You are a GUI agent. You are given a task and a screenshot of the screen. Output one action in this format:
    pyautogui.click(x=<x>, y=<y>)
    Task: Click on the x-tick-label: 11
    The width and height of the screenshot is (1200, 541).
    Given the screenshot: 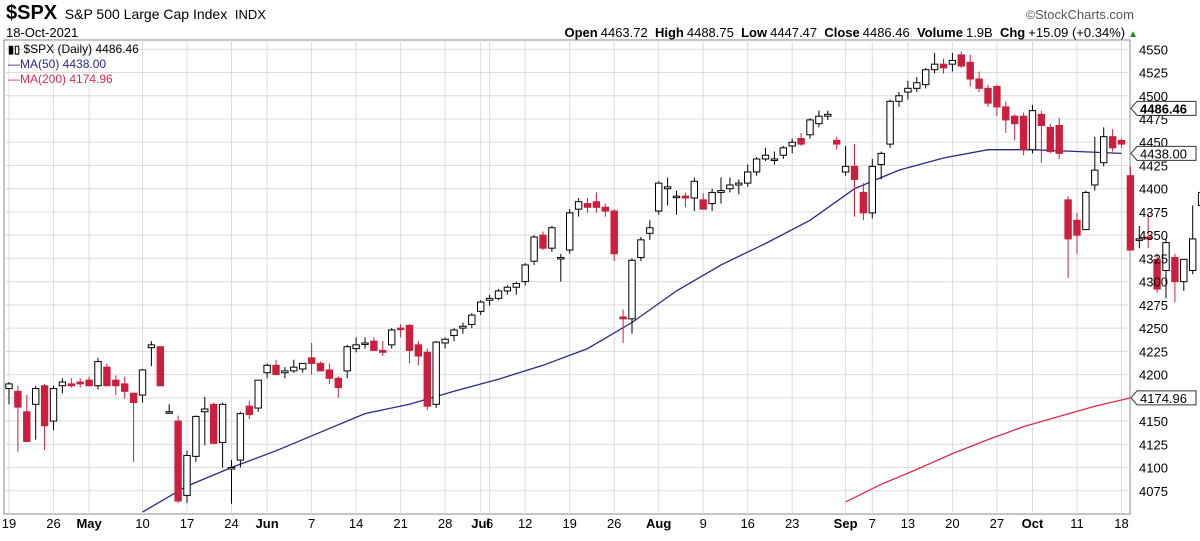 What is the action you would take?
    pyautogui.click(x=1077, y=523)
    